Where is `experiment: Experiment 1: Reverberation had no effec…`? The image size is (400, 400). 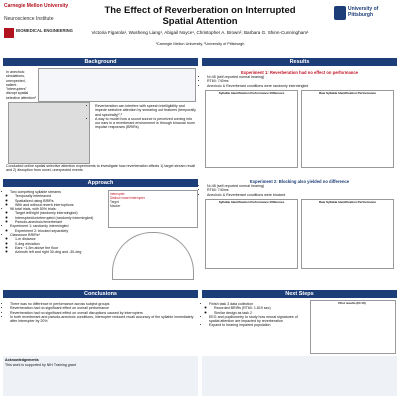
experiment: Experiment 1: Reverberation had no effec… is located at coordinates (299, 122).